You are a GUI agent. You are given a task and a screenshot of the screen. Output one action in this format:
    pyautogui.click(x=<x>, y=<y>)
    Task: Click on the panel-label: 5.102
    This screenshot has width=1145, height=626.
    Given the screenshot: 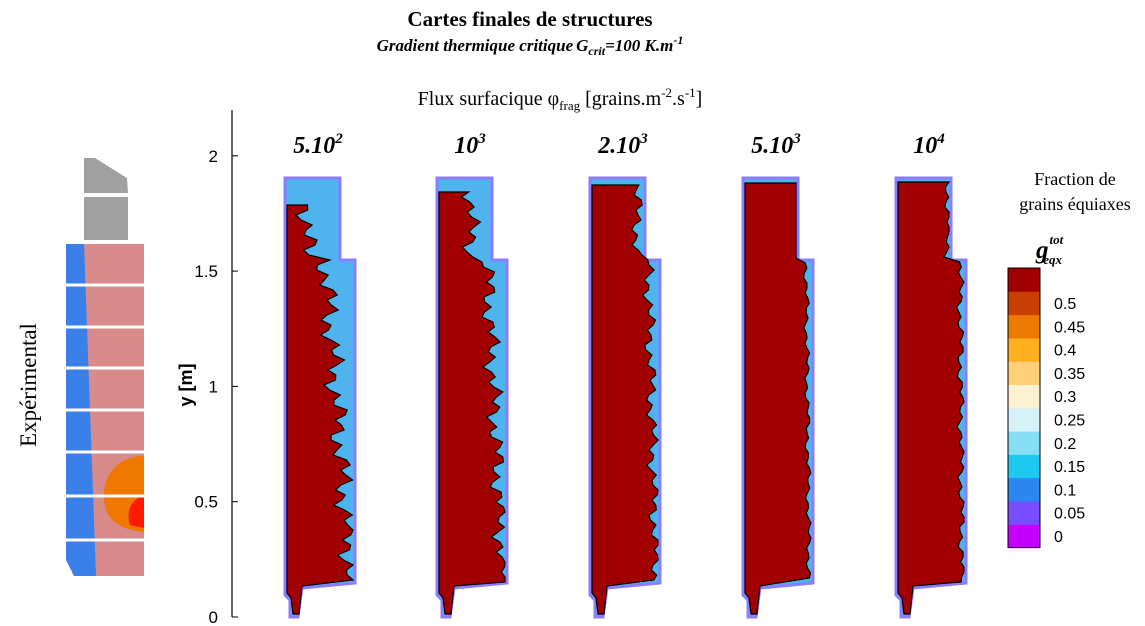 What is the action you would take?
    pyautogui.click(x=318, y=145)
    